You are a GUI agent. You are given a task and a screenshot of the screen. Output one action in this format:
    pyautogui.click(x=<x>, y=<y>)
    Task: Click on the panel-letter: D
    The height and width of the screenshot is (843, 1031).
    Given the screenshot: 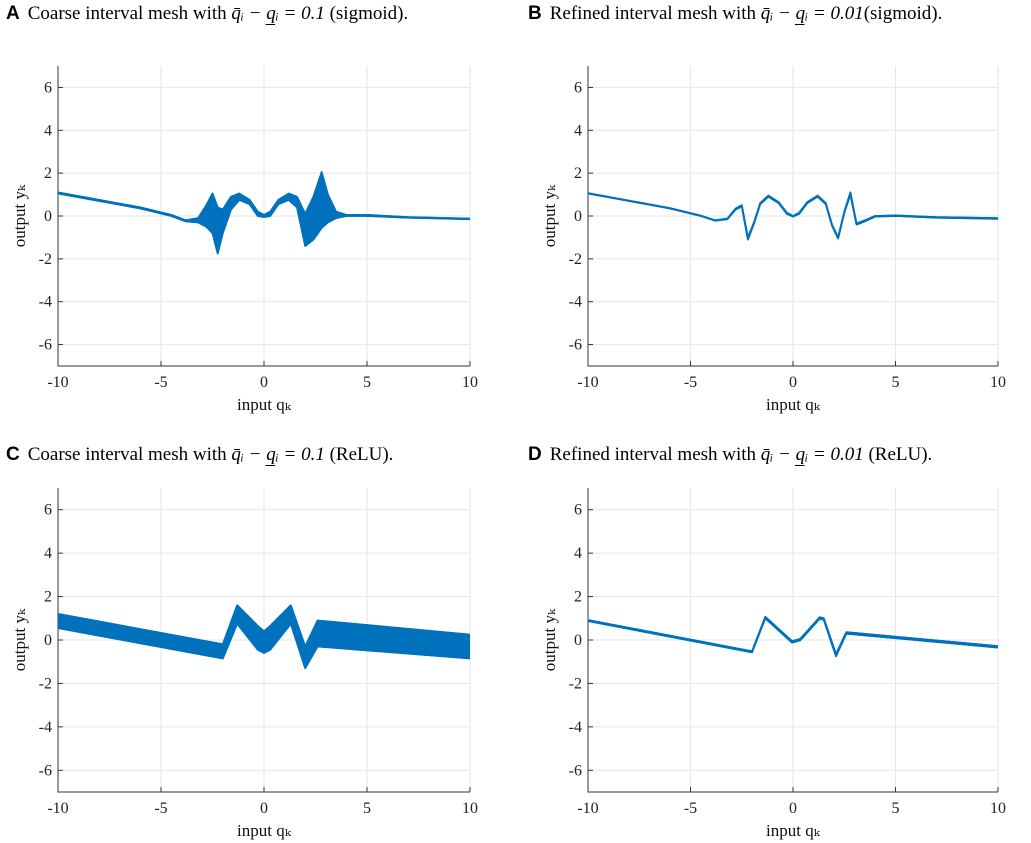 What is the action you would take?
    pyautogui.click(x=535, y=454)
    